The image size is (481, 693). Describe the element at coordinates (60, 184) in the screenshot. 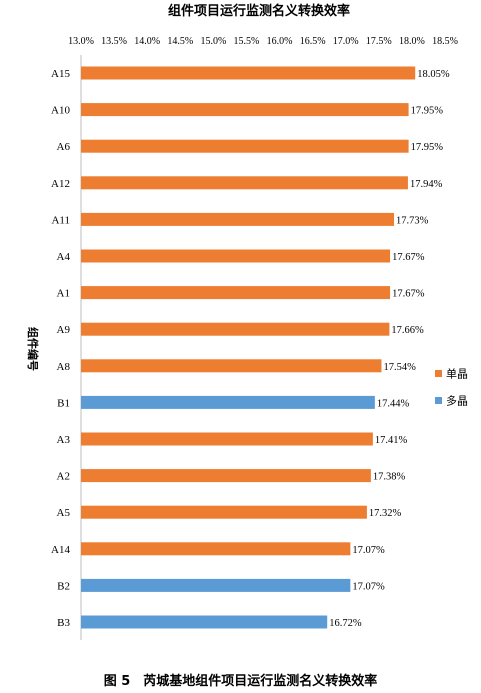

I see `category-label: A12` at that location.